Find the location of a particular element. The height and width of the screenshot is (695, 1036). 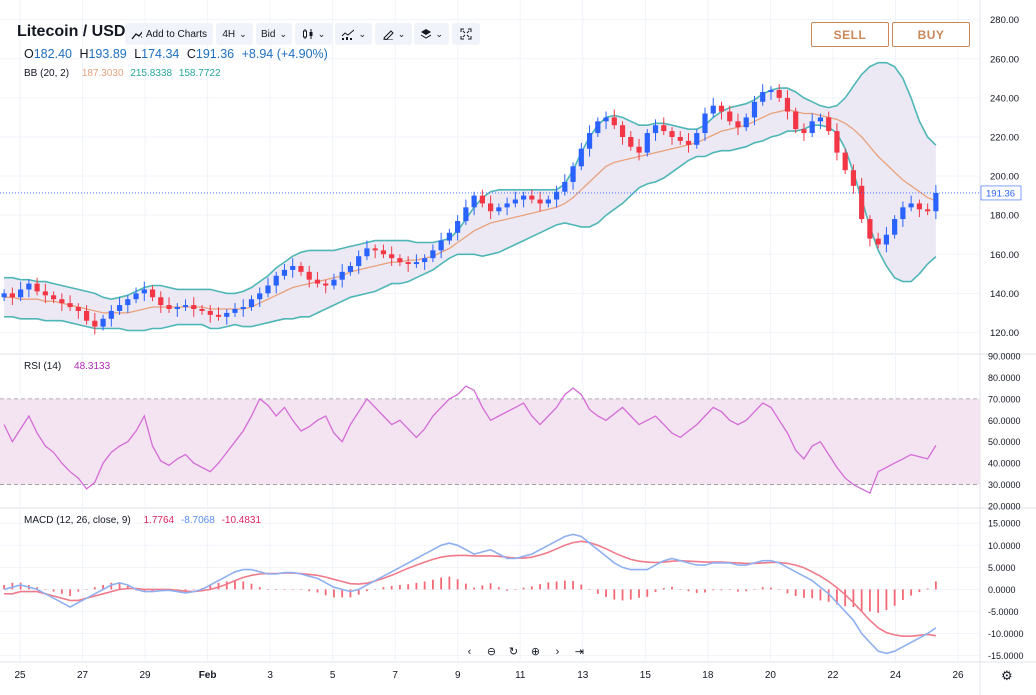

x-tick-label: 29 is located at coordinates (146, 675).